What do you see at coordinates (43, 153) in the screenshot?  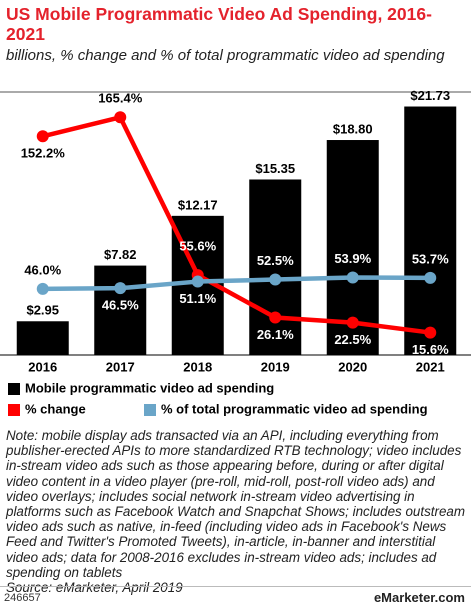 I see `line-value-label: 152.2%` at bounding box center [43, 153].